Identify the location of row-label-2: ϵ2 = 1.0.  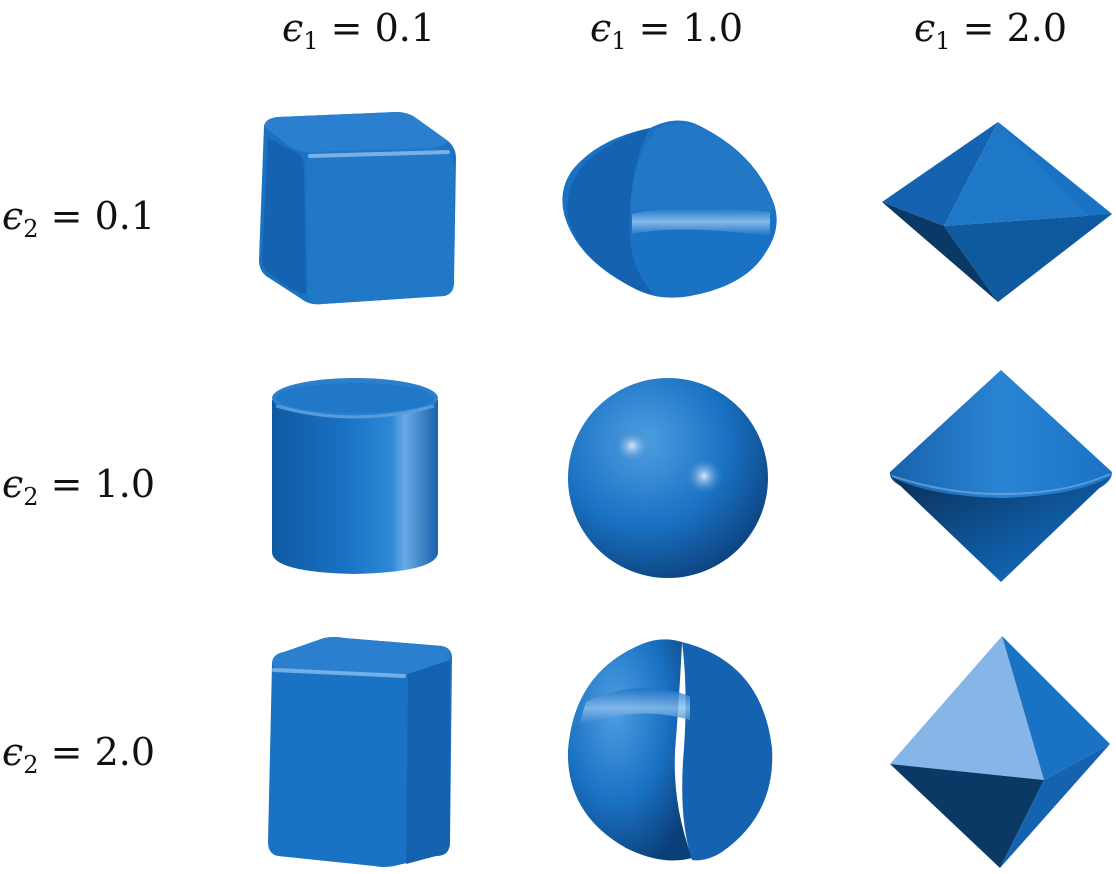
(78, 486).